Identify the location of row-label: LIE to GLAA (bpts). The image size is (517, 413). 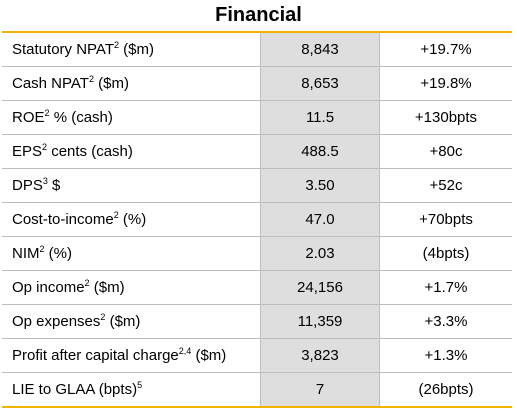
(75, 389).